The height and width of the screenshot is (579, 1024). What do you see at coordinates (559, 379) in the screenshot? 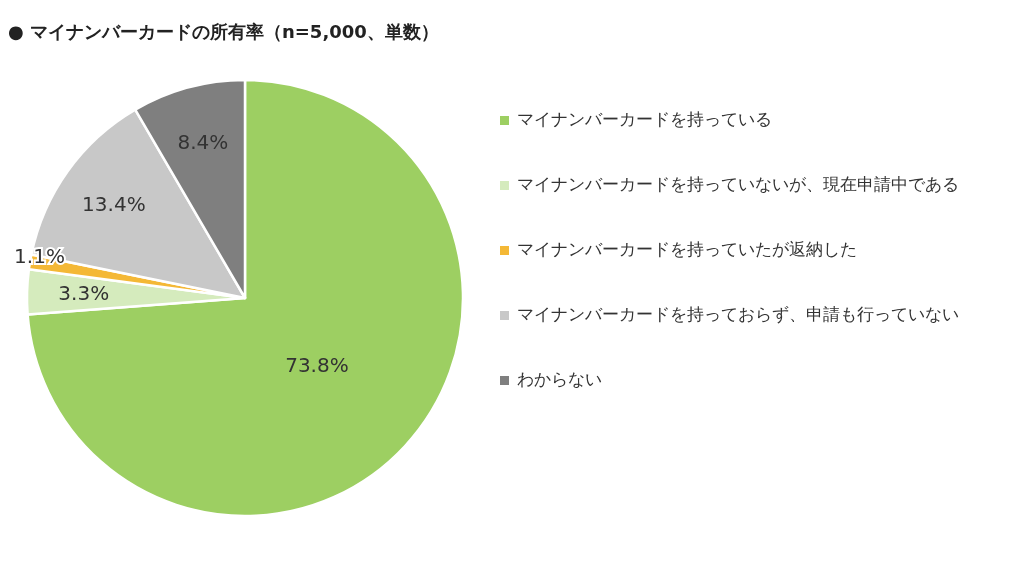
I see `legend-label: わからない` at bounding box center [559, 379].